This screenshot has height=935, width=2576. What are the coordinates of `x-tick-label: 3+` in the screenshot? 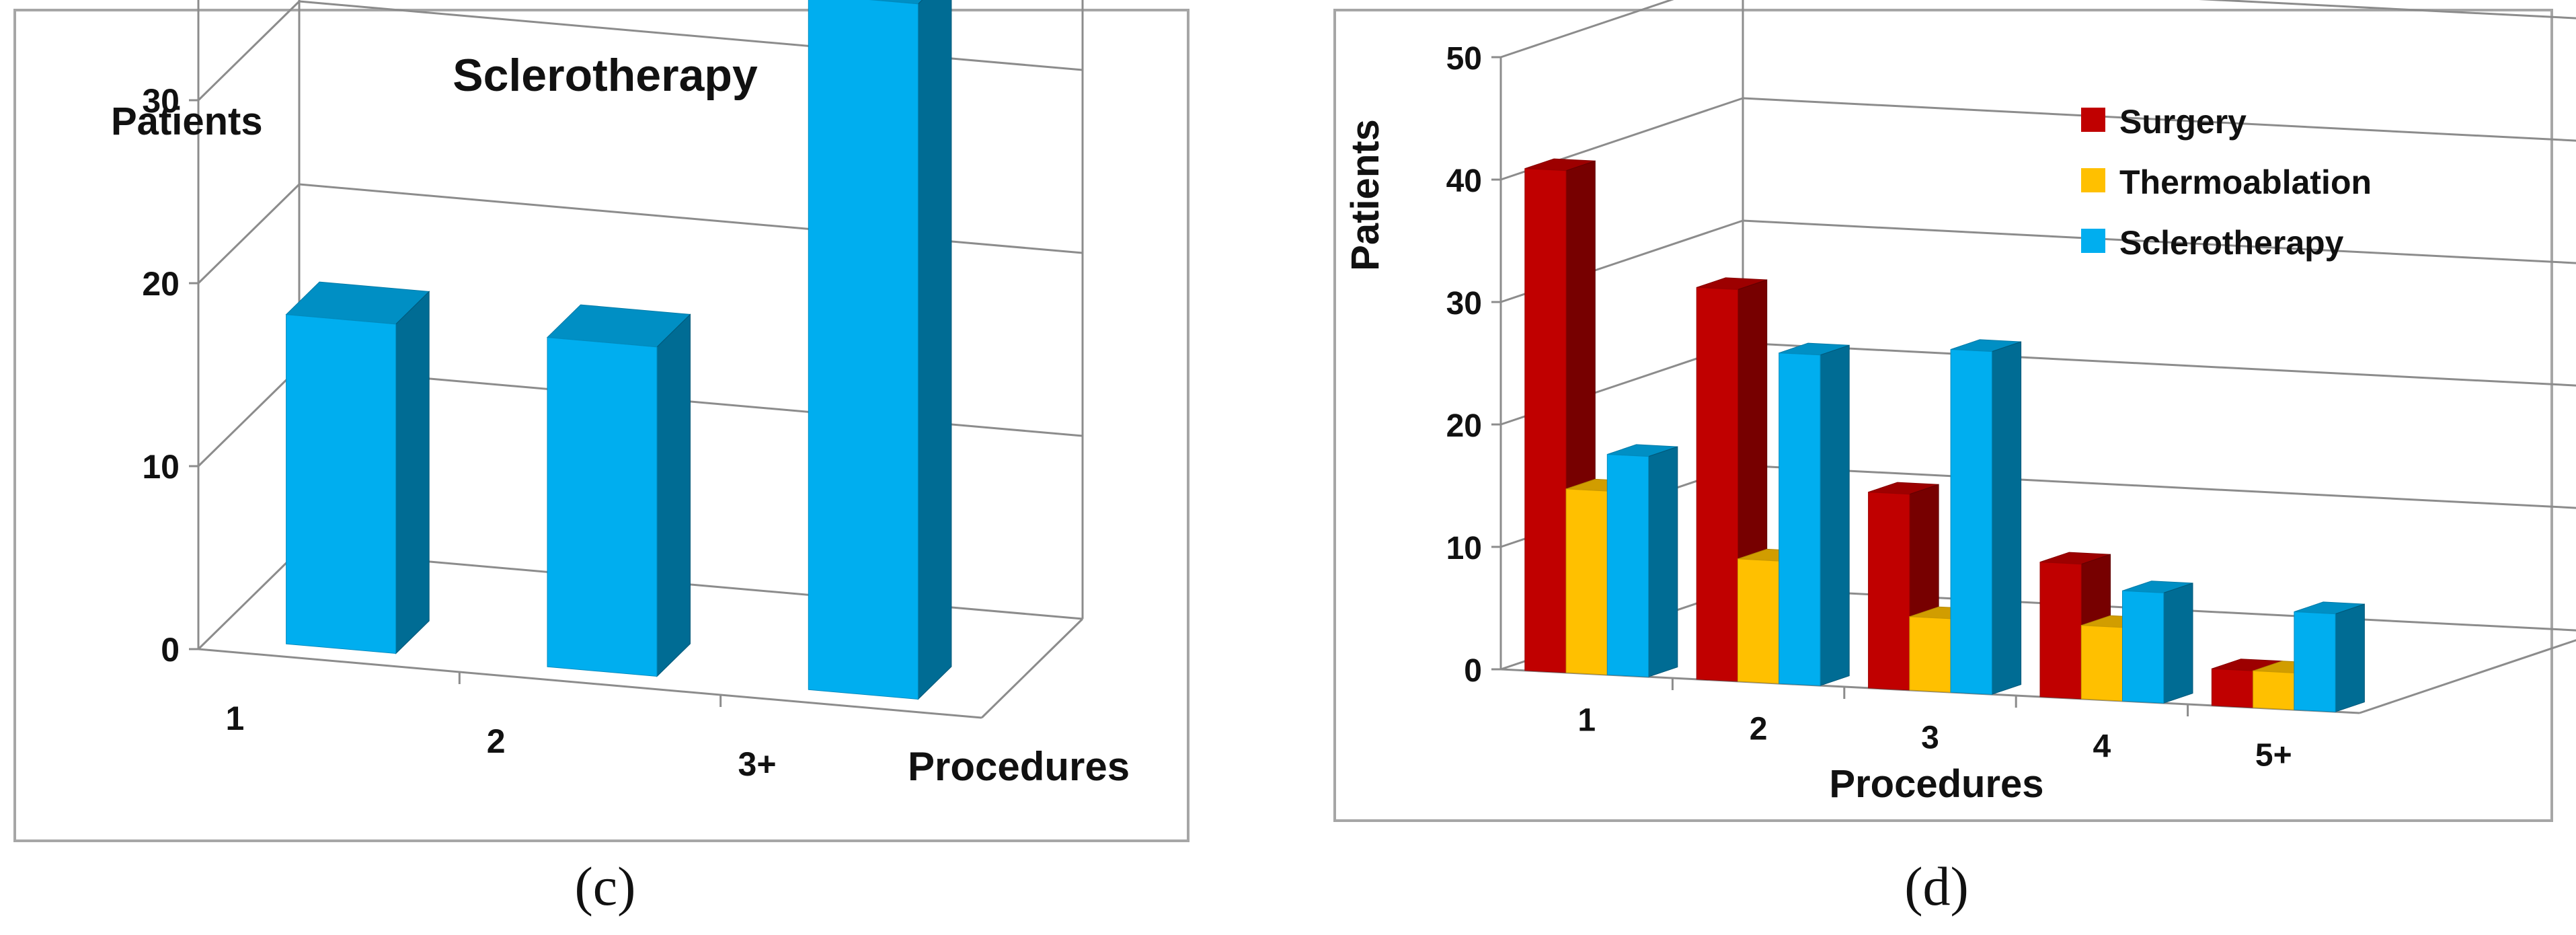 It's located at (758, 764).